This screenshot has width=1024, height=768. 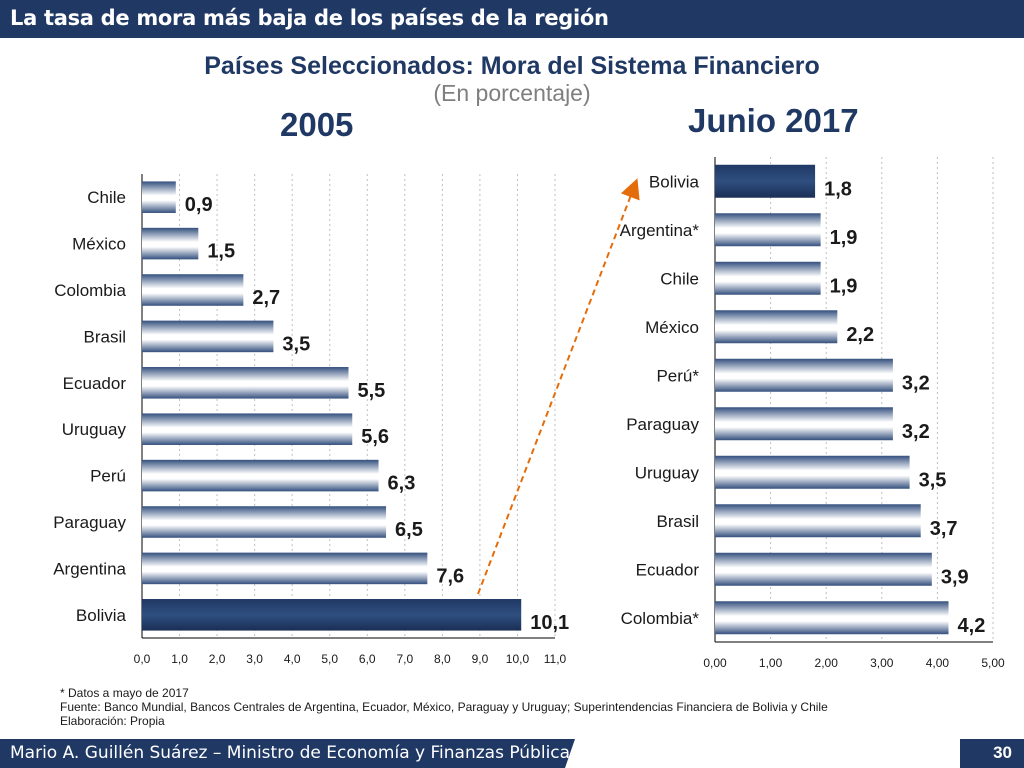 What do you see at coordinates (317, 124) in the screenshot?
I see `chart-title-2005: 2005` at bounding box center [317, 124].